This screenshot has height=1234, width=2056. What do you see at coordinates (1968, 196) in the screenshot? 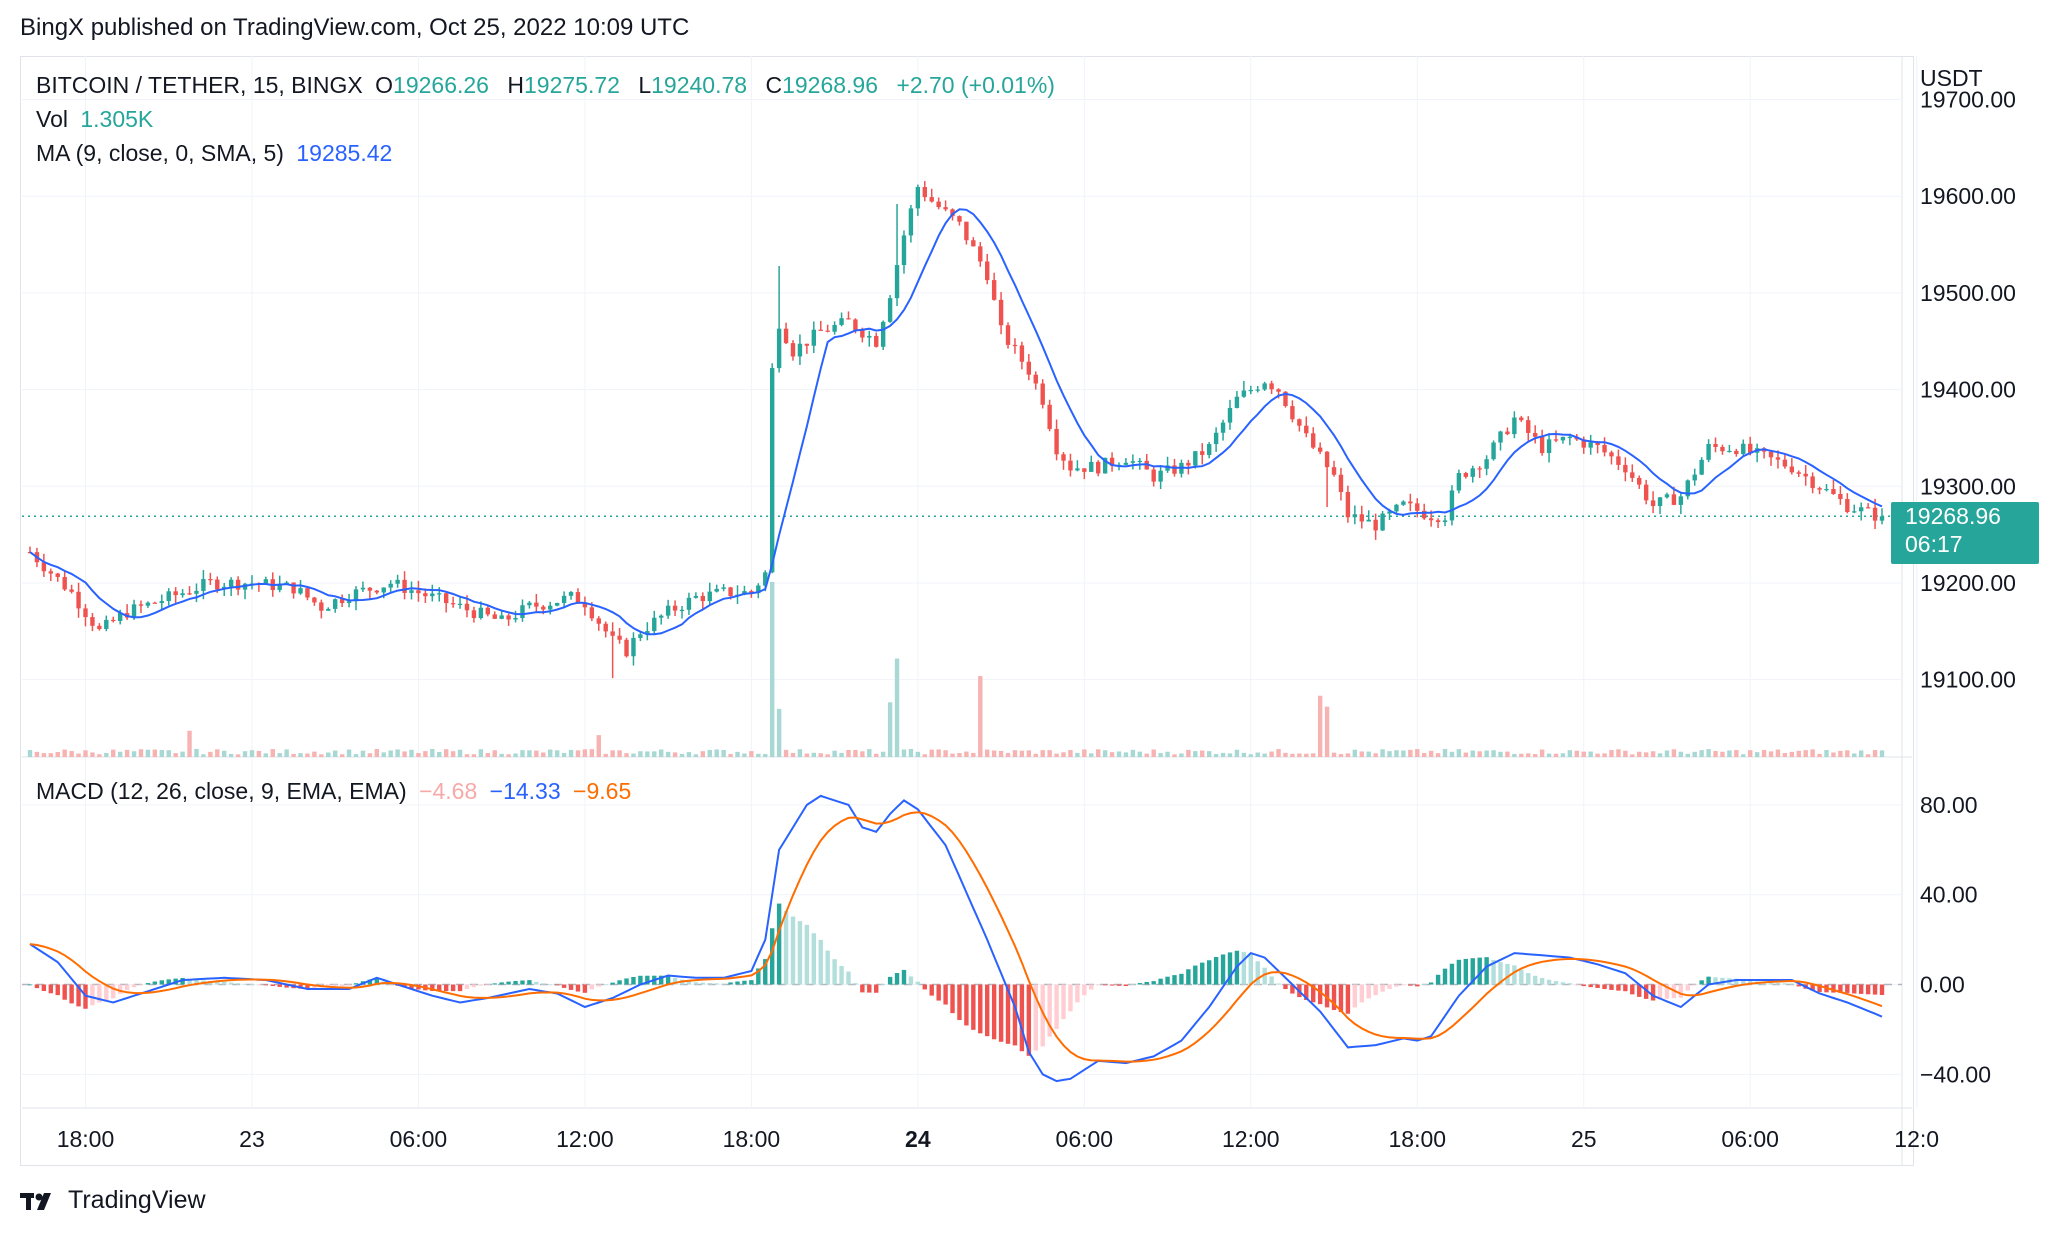
I see `price-tick-label: 19600.00` at bounding box center [1968, 196].